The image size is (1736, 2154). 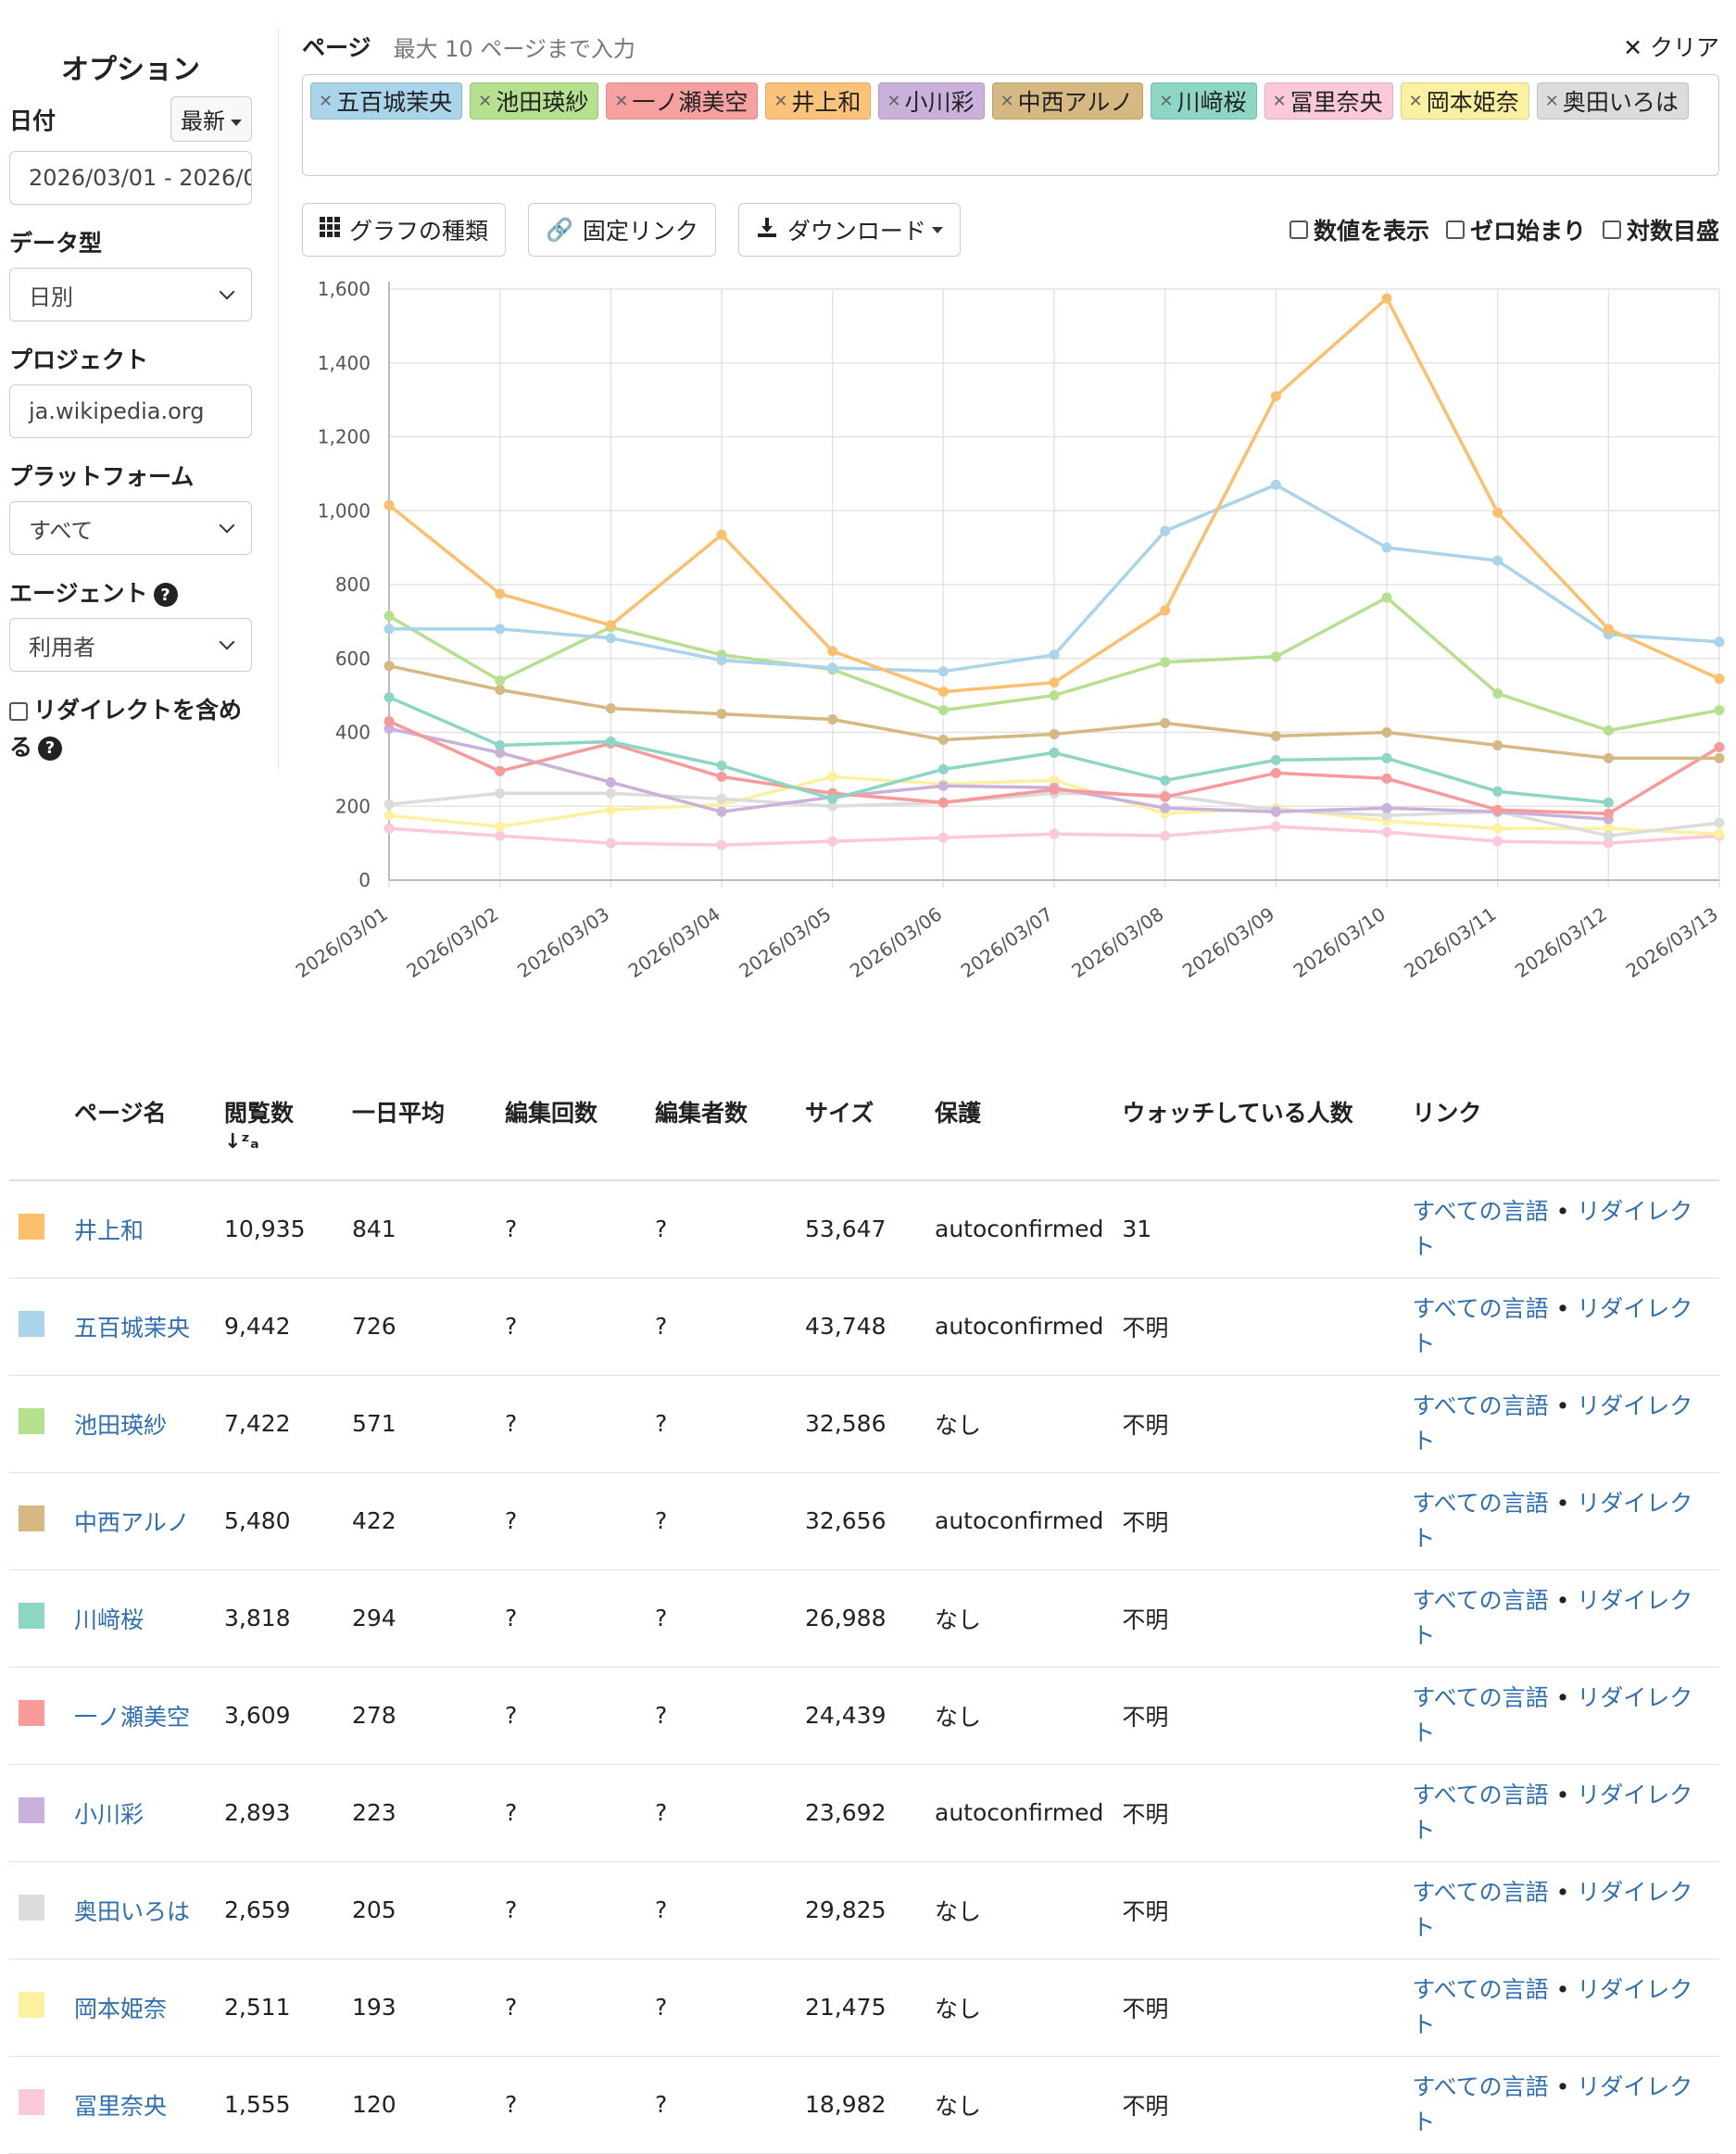 What do you see at coordinates (1611, 229) in the screenshot?
I see `log-scale-checkbox` at bounding box center [1611, 229].